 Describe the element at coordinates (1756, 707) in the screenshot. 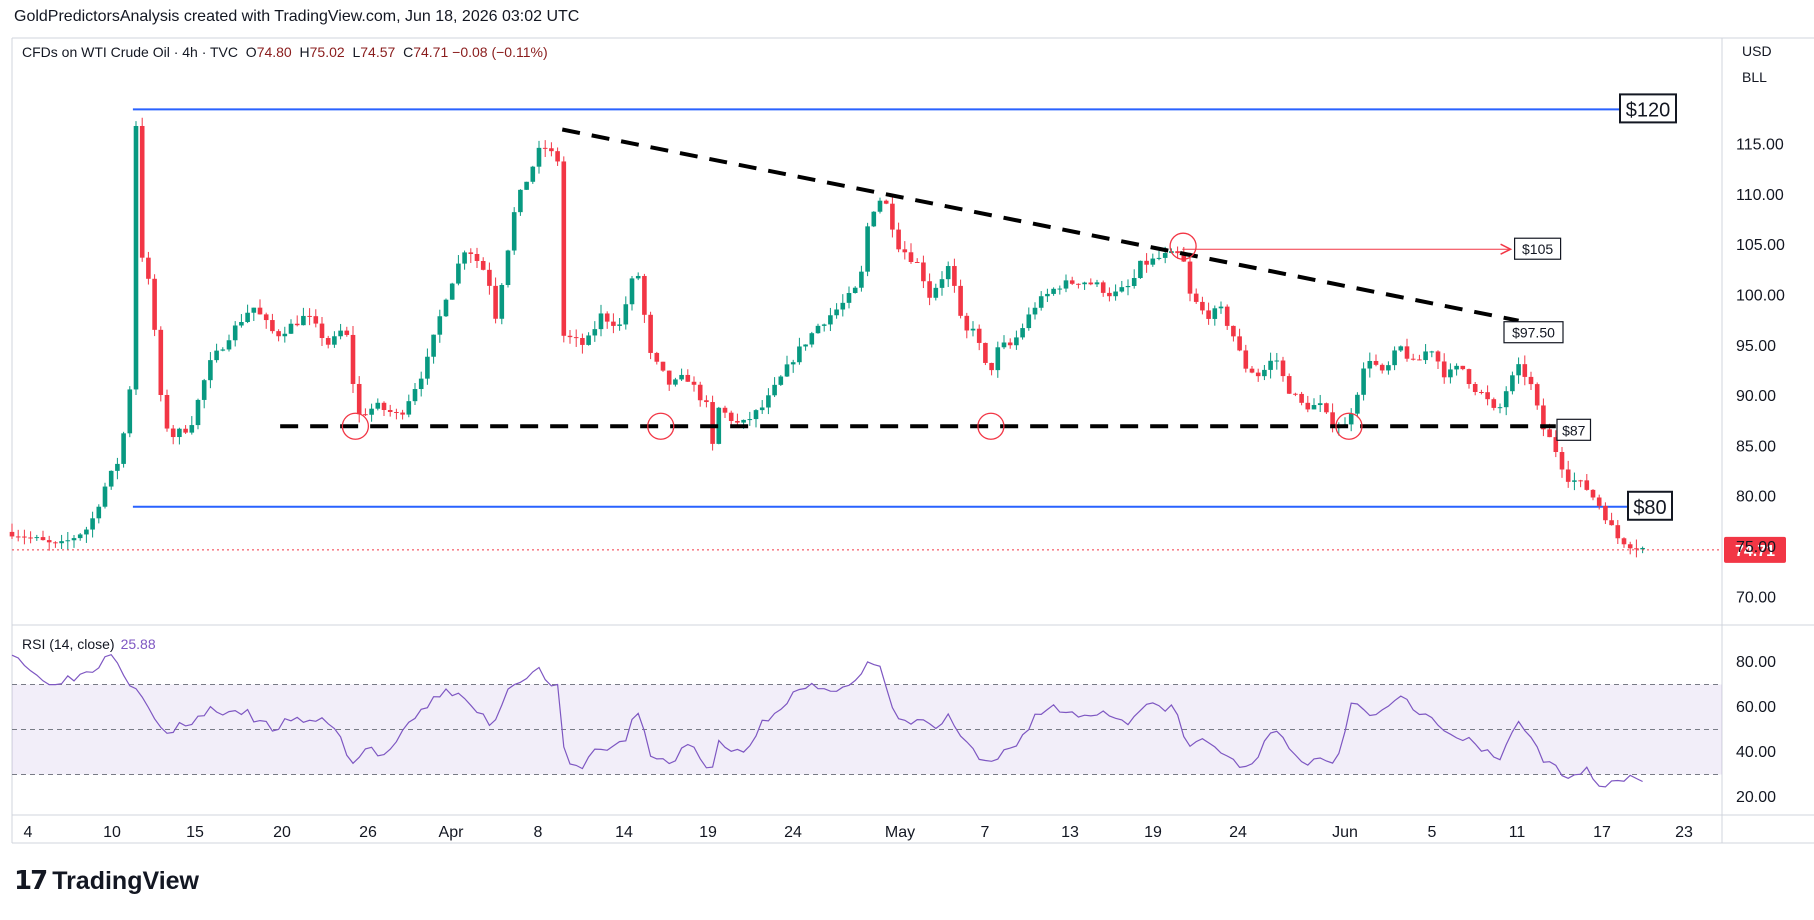

I see `rsi-tick-label: 60.00` at that location.